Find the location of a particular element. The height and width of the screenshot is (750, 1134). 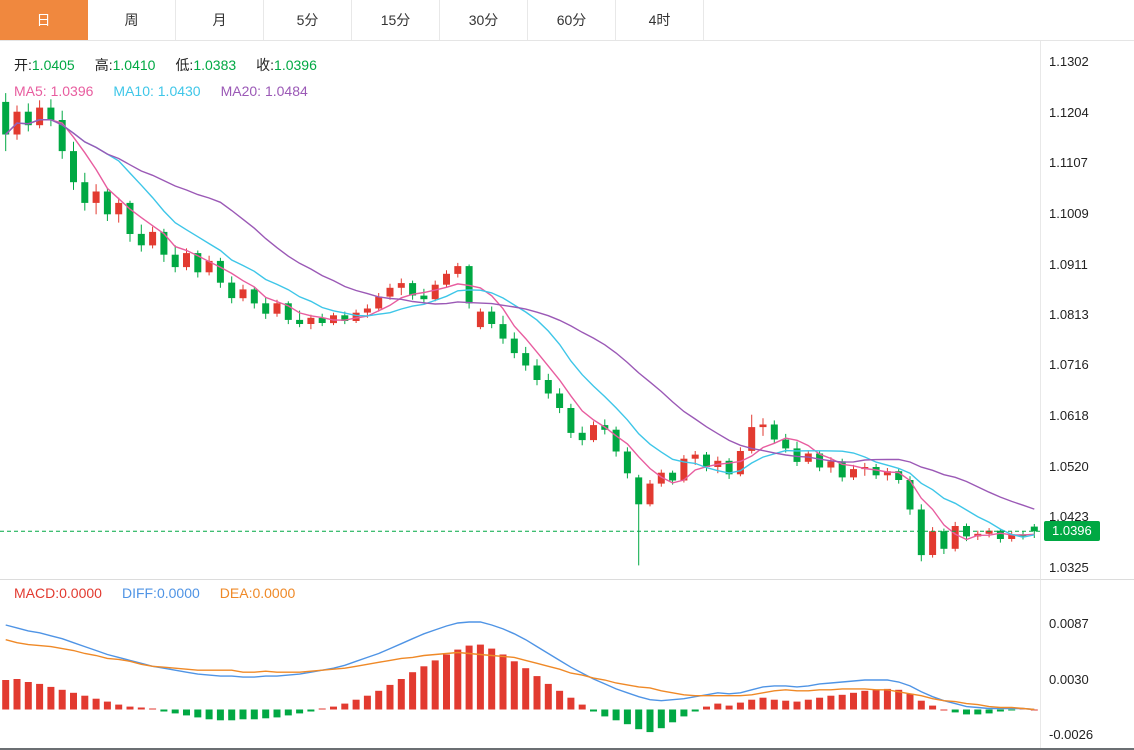

current-price-badge: 1.0396 is located at coordinates (1072, 531).